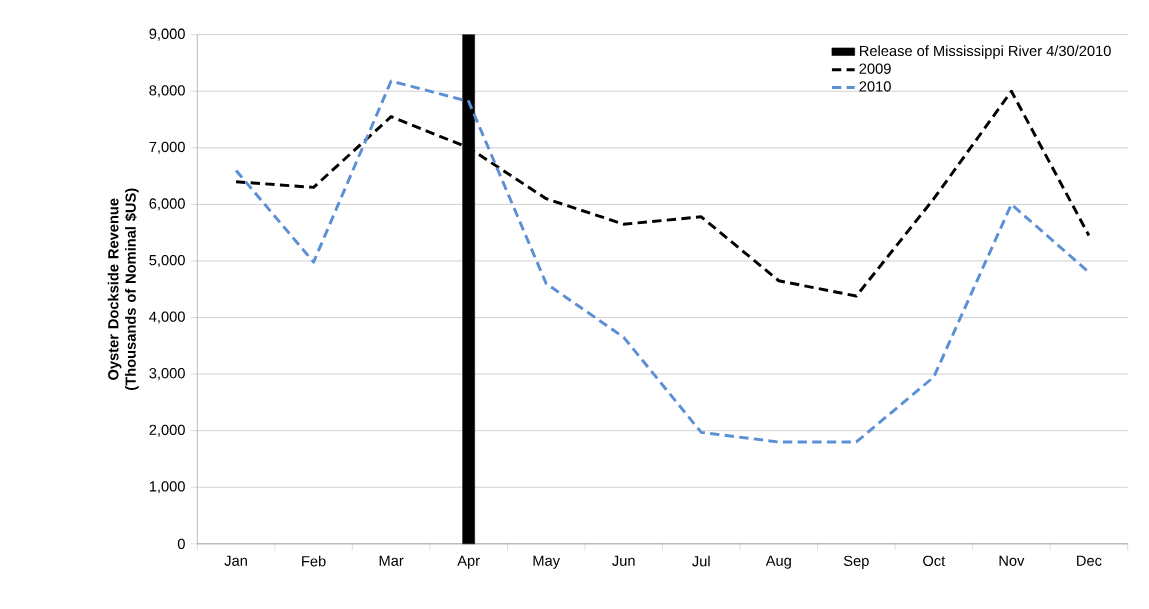  Describe the element at coordinates (934, 560) in the screenshot. I see `x-tick-label: Oct` at that location.